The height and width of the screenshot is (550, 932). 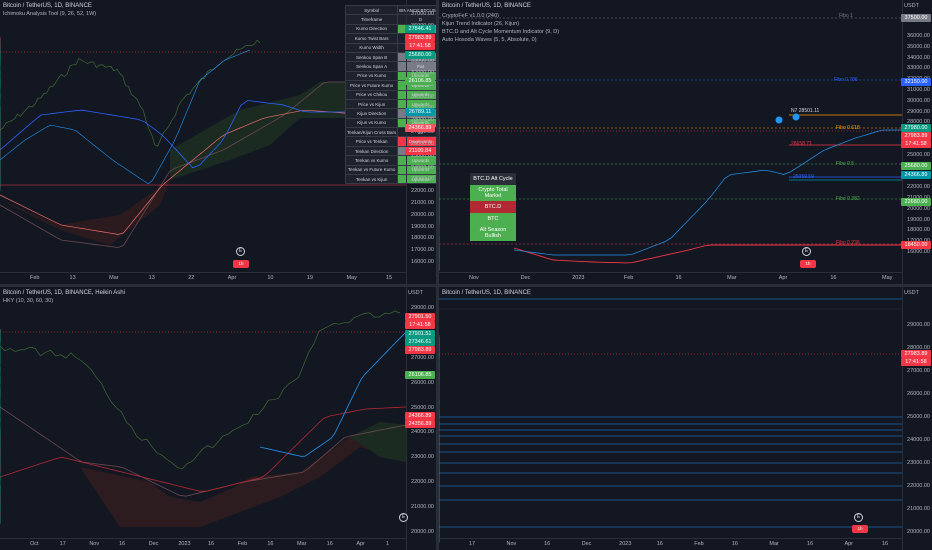 I want to click on price-tag: 17:41:58, so click(x=916, y=144).